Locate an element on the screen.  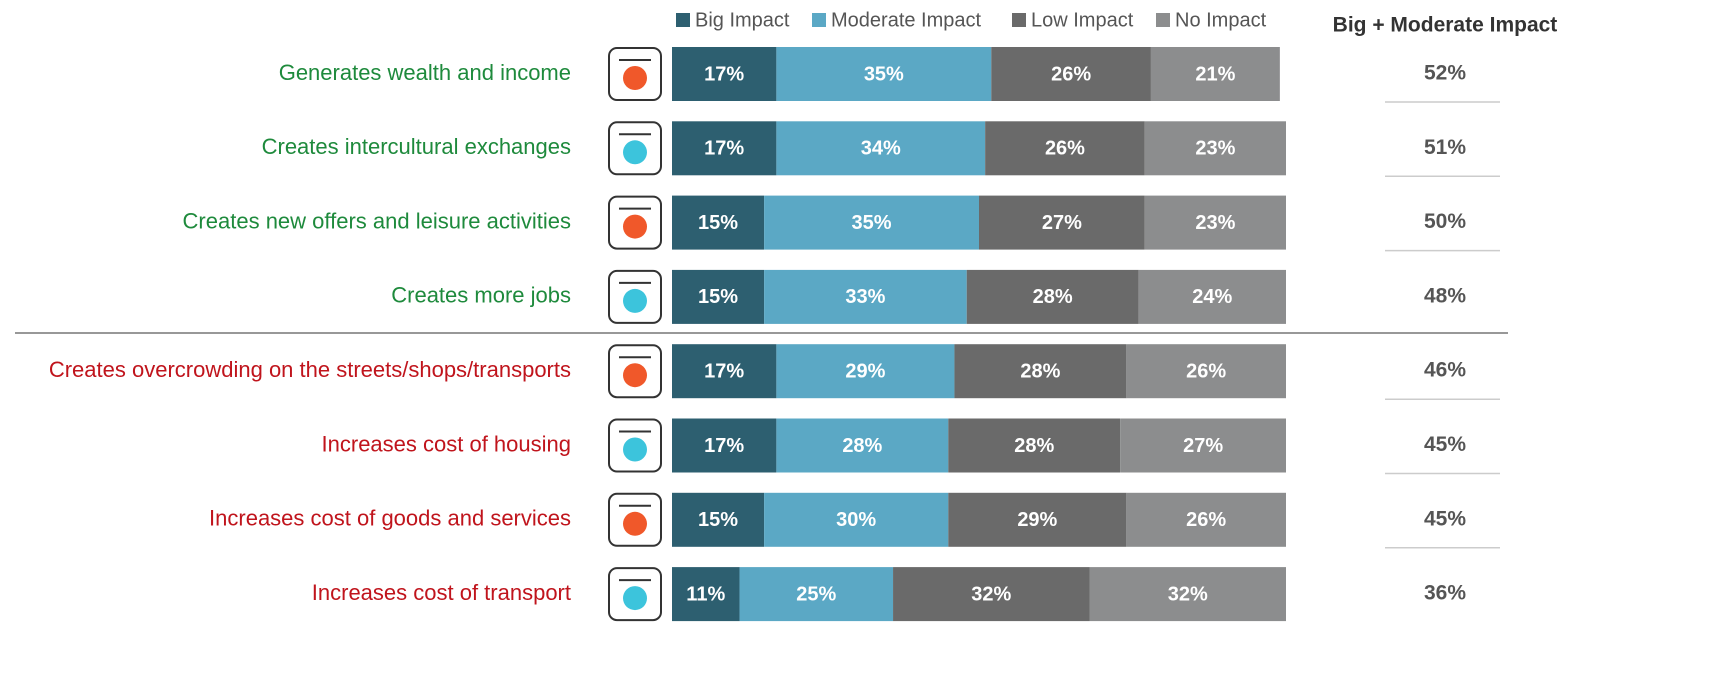
segment-label: 25% is located at coordinates (816, 594).